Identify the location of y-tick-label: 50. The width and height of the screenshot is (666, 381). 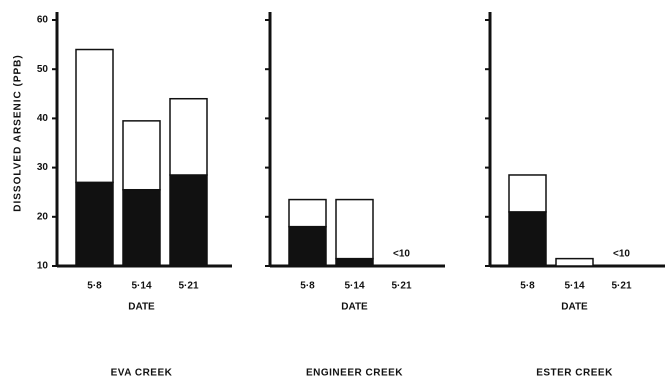
(43, 69).